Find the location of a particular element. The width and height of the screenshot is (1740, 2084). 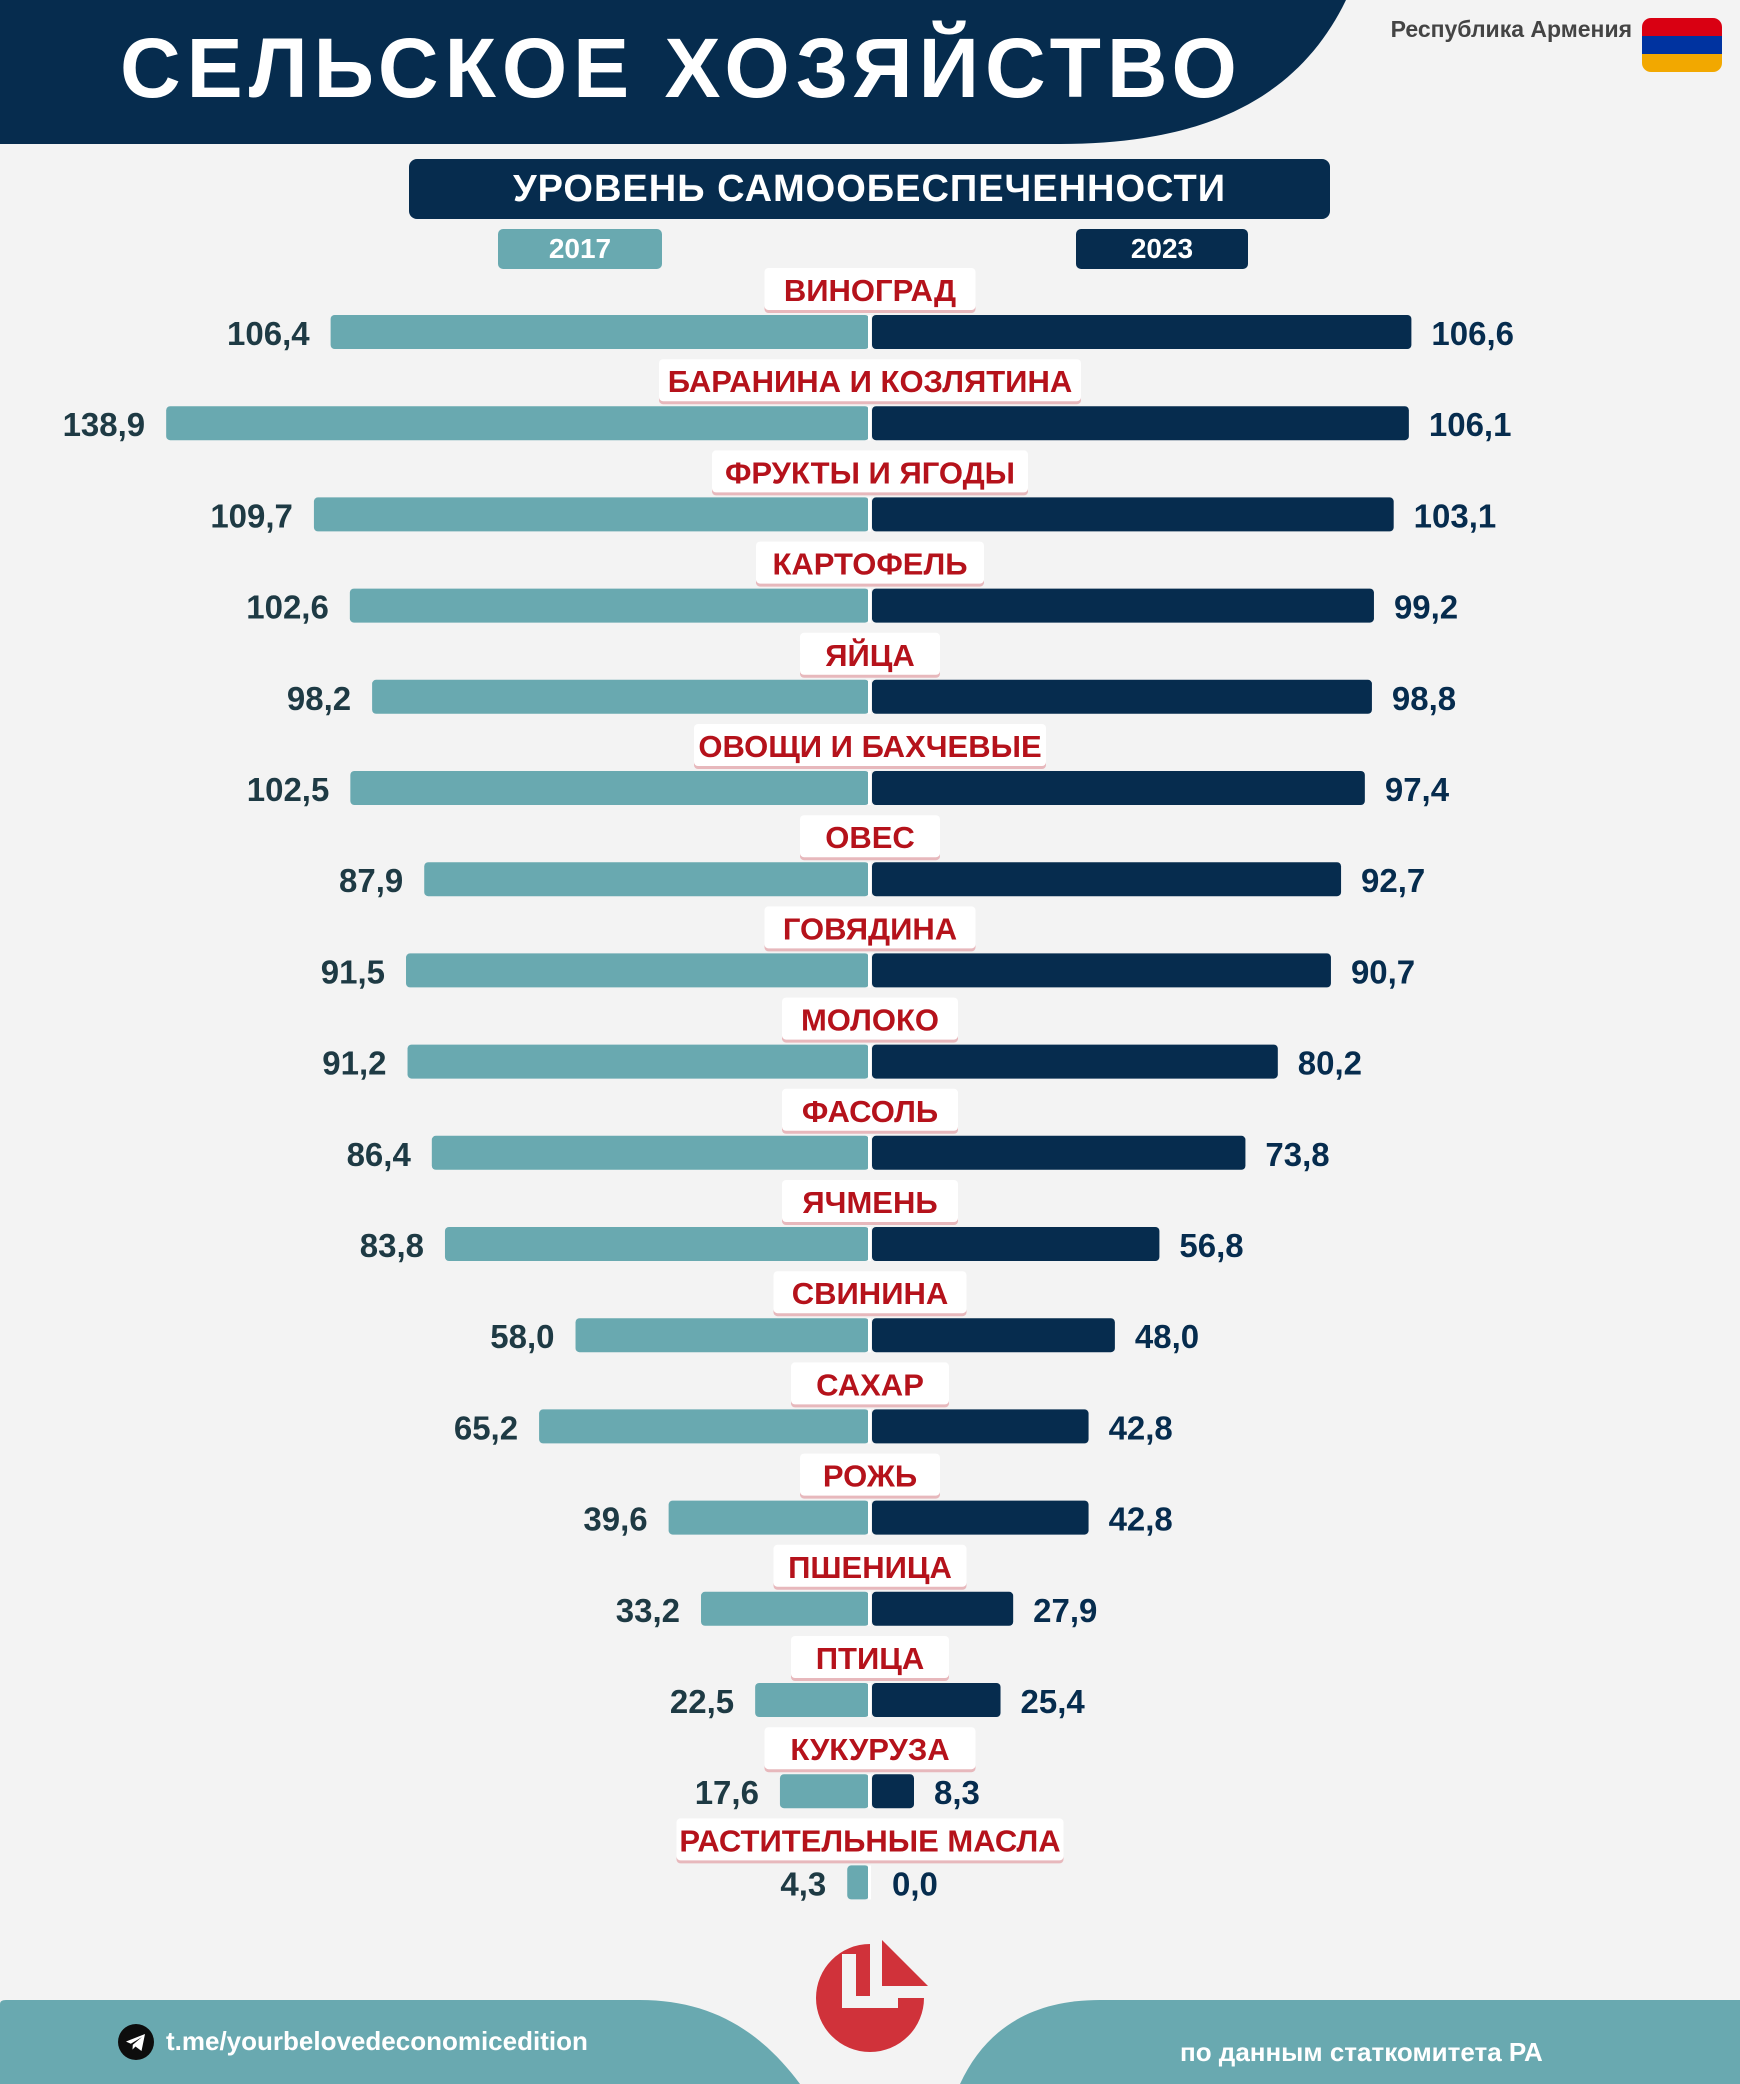

value-label-2023: 103,1 is located at coordinates (1455, 515).